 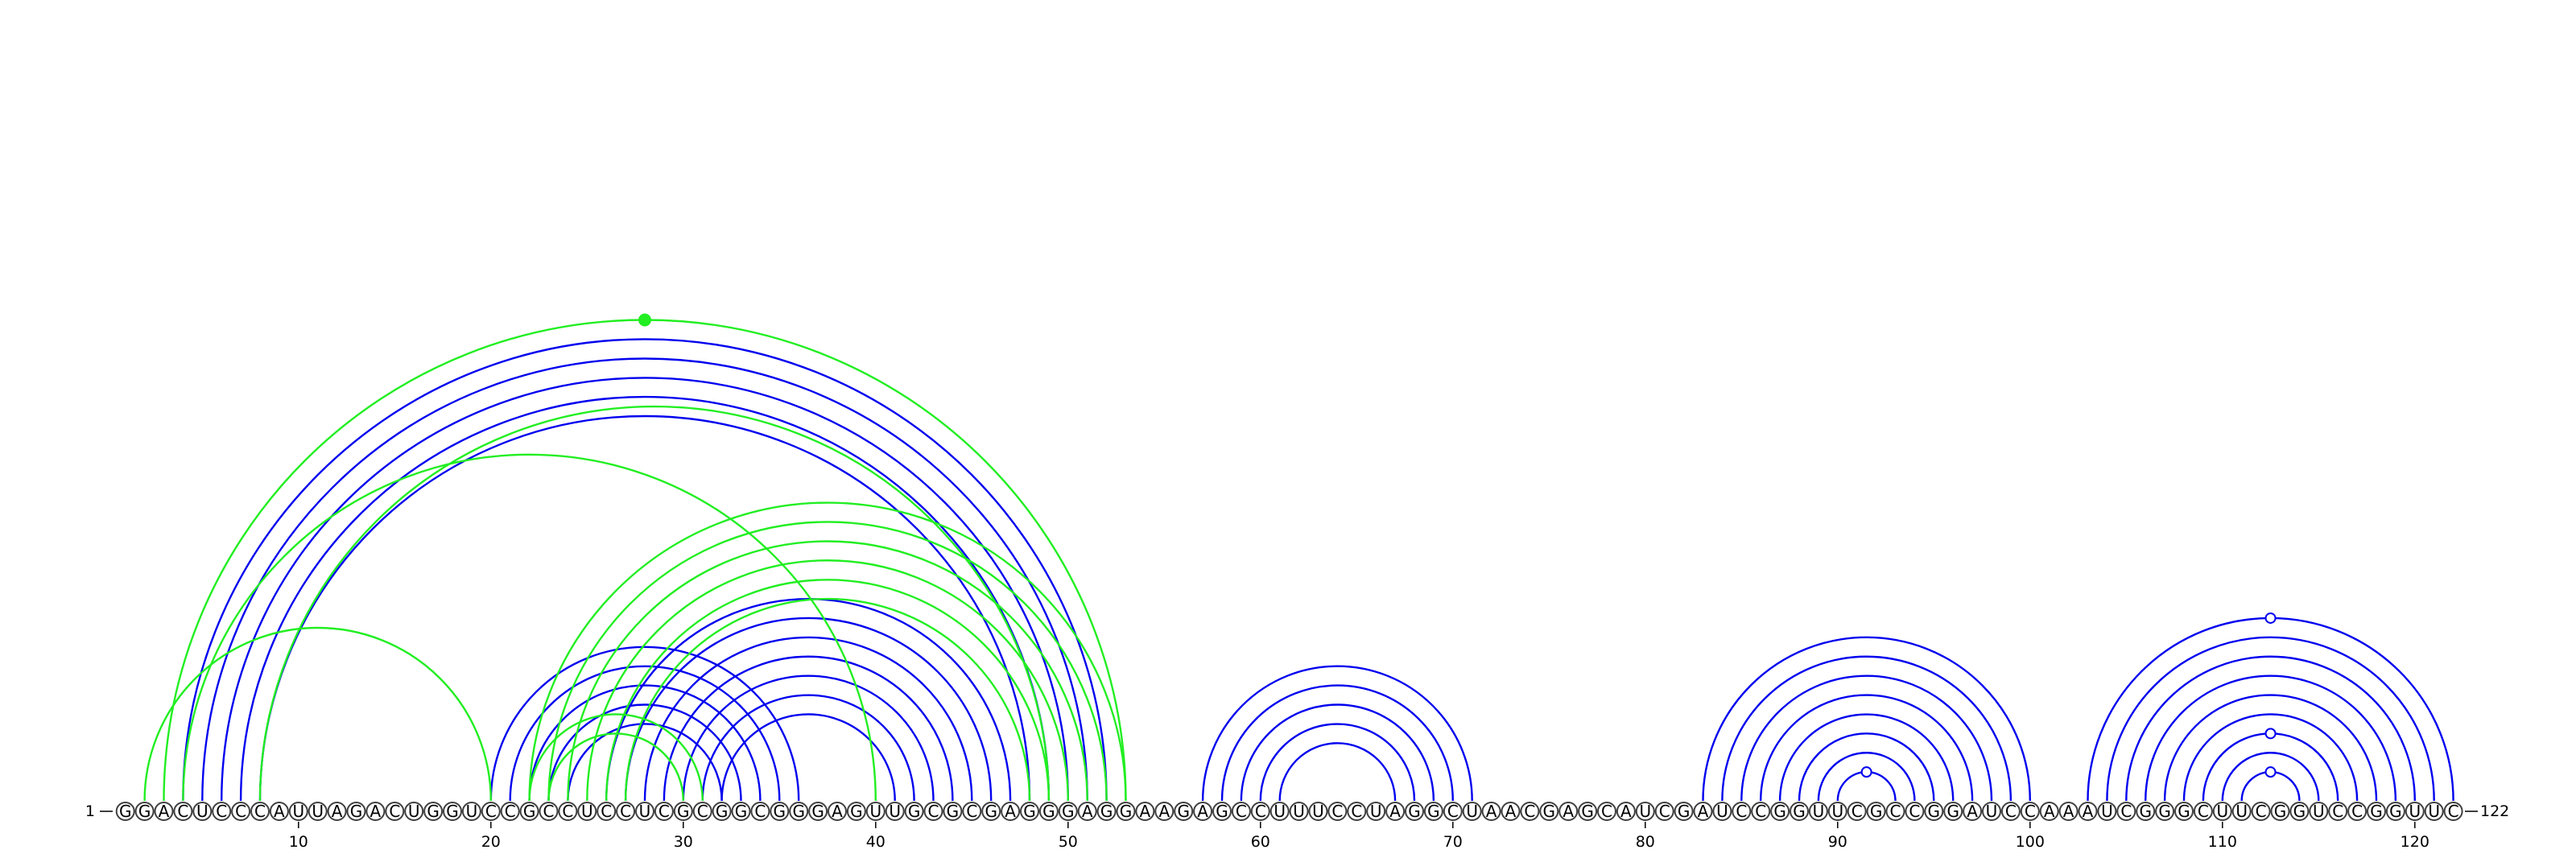 I want to click on tick-label: 80, so click(x=1645, y=842).